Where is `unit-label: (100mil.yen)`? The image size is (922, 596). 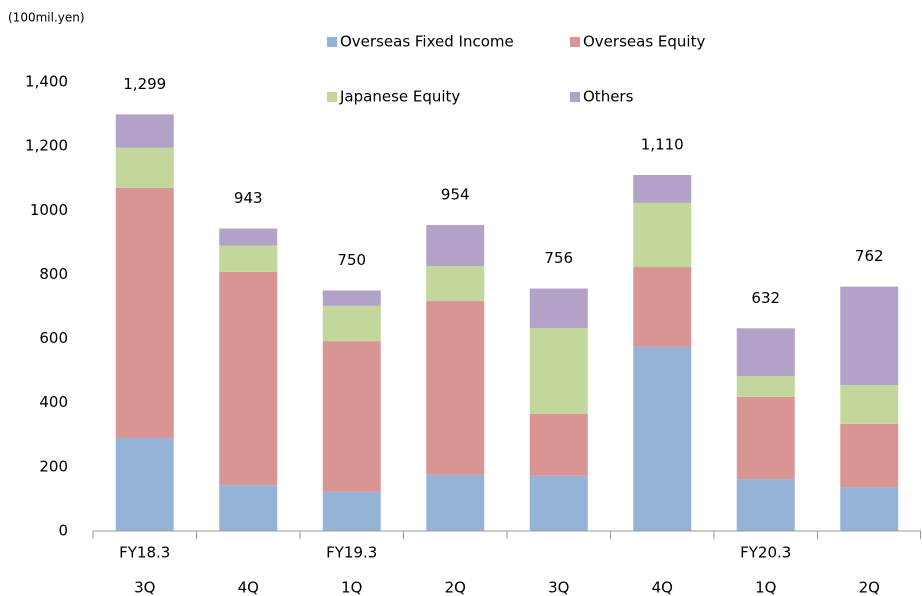 unit-label: (100mil.yen) is located at coordinates (46, 18).